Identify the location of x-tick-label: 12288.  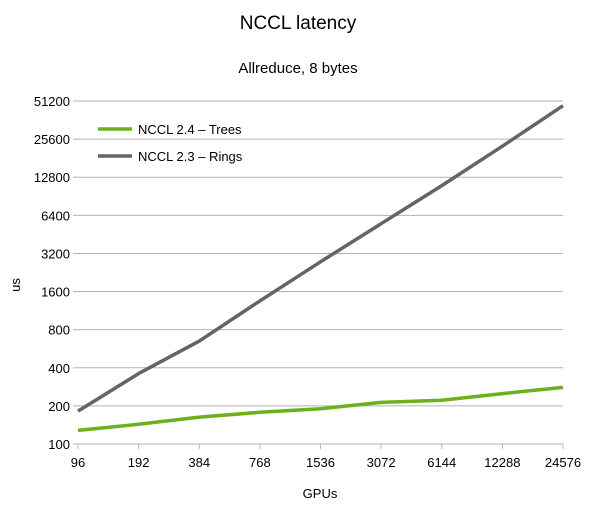
(502, 462).